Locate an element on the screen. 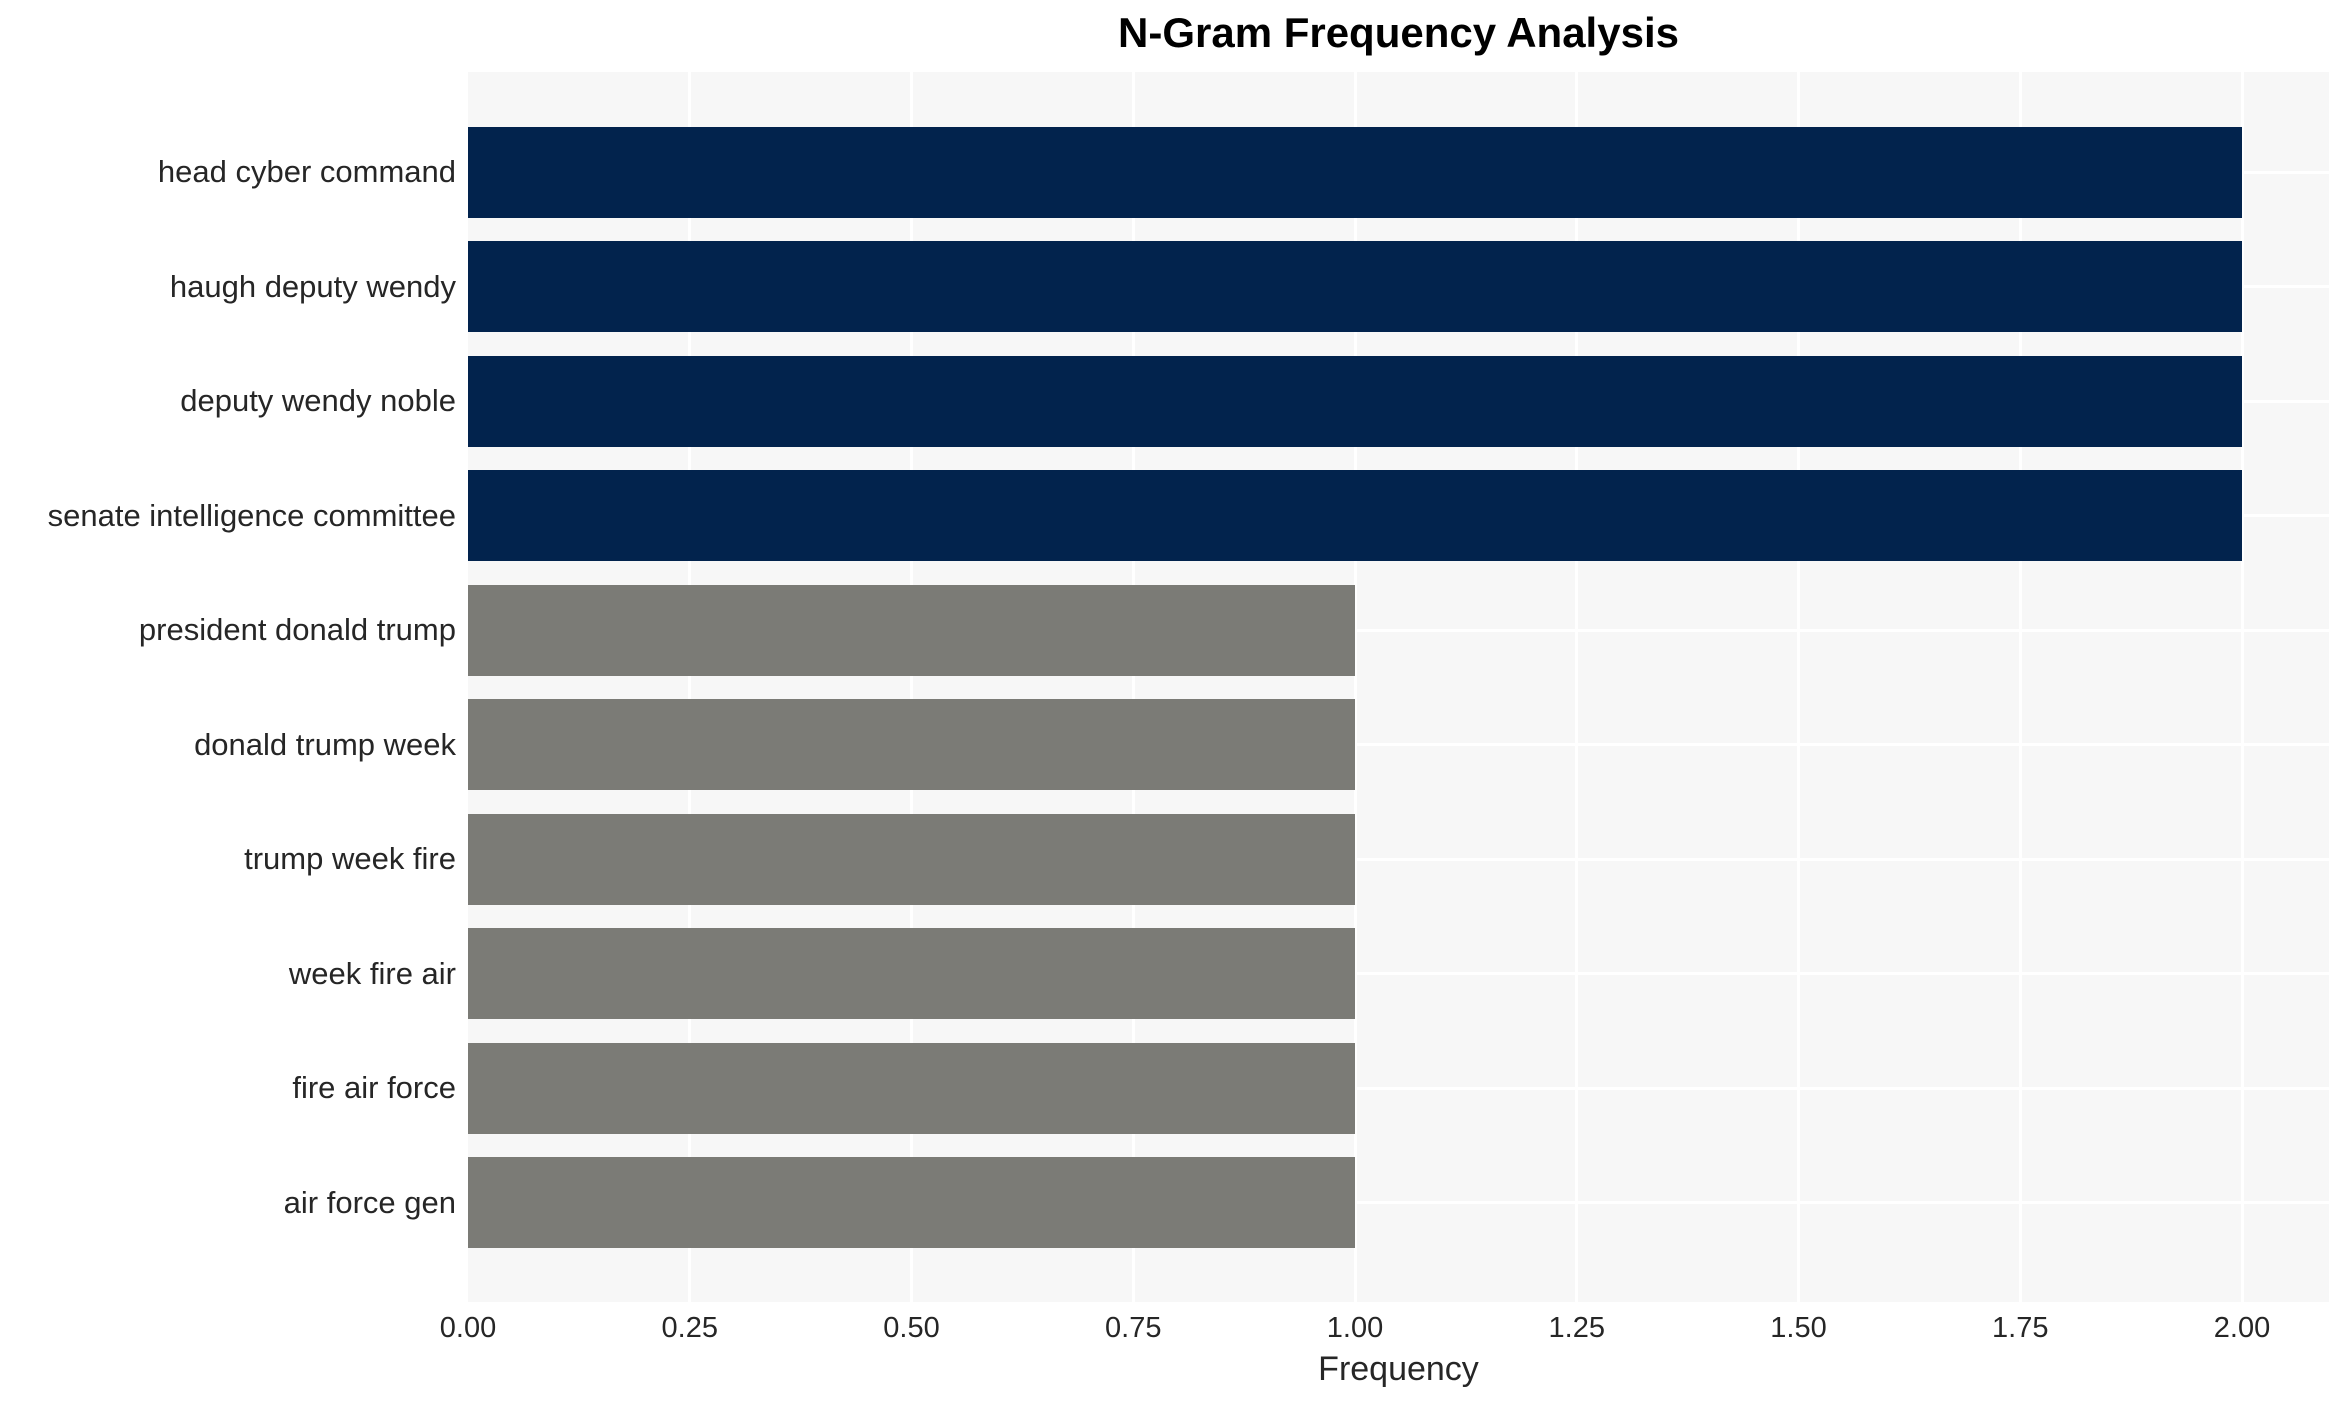 This screenshot has width=2349, height=1402. x-tick-label: 1.50 is located at coordinates (1798, 1328).